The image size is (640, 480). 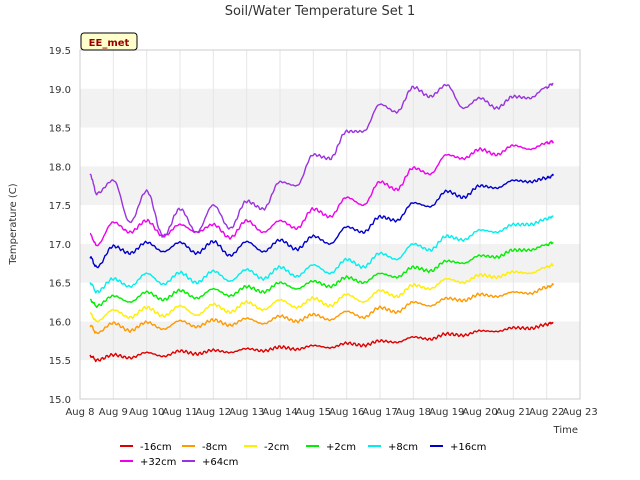 What do you see at coordinates (60, 90) in the screenshot?
I see `y-tick-label: 19.0` at bounding box center [60, 90].